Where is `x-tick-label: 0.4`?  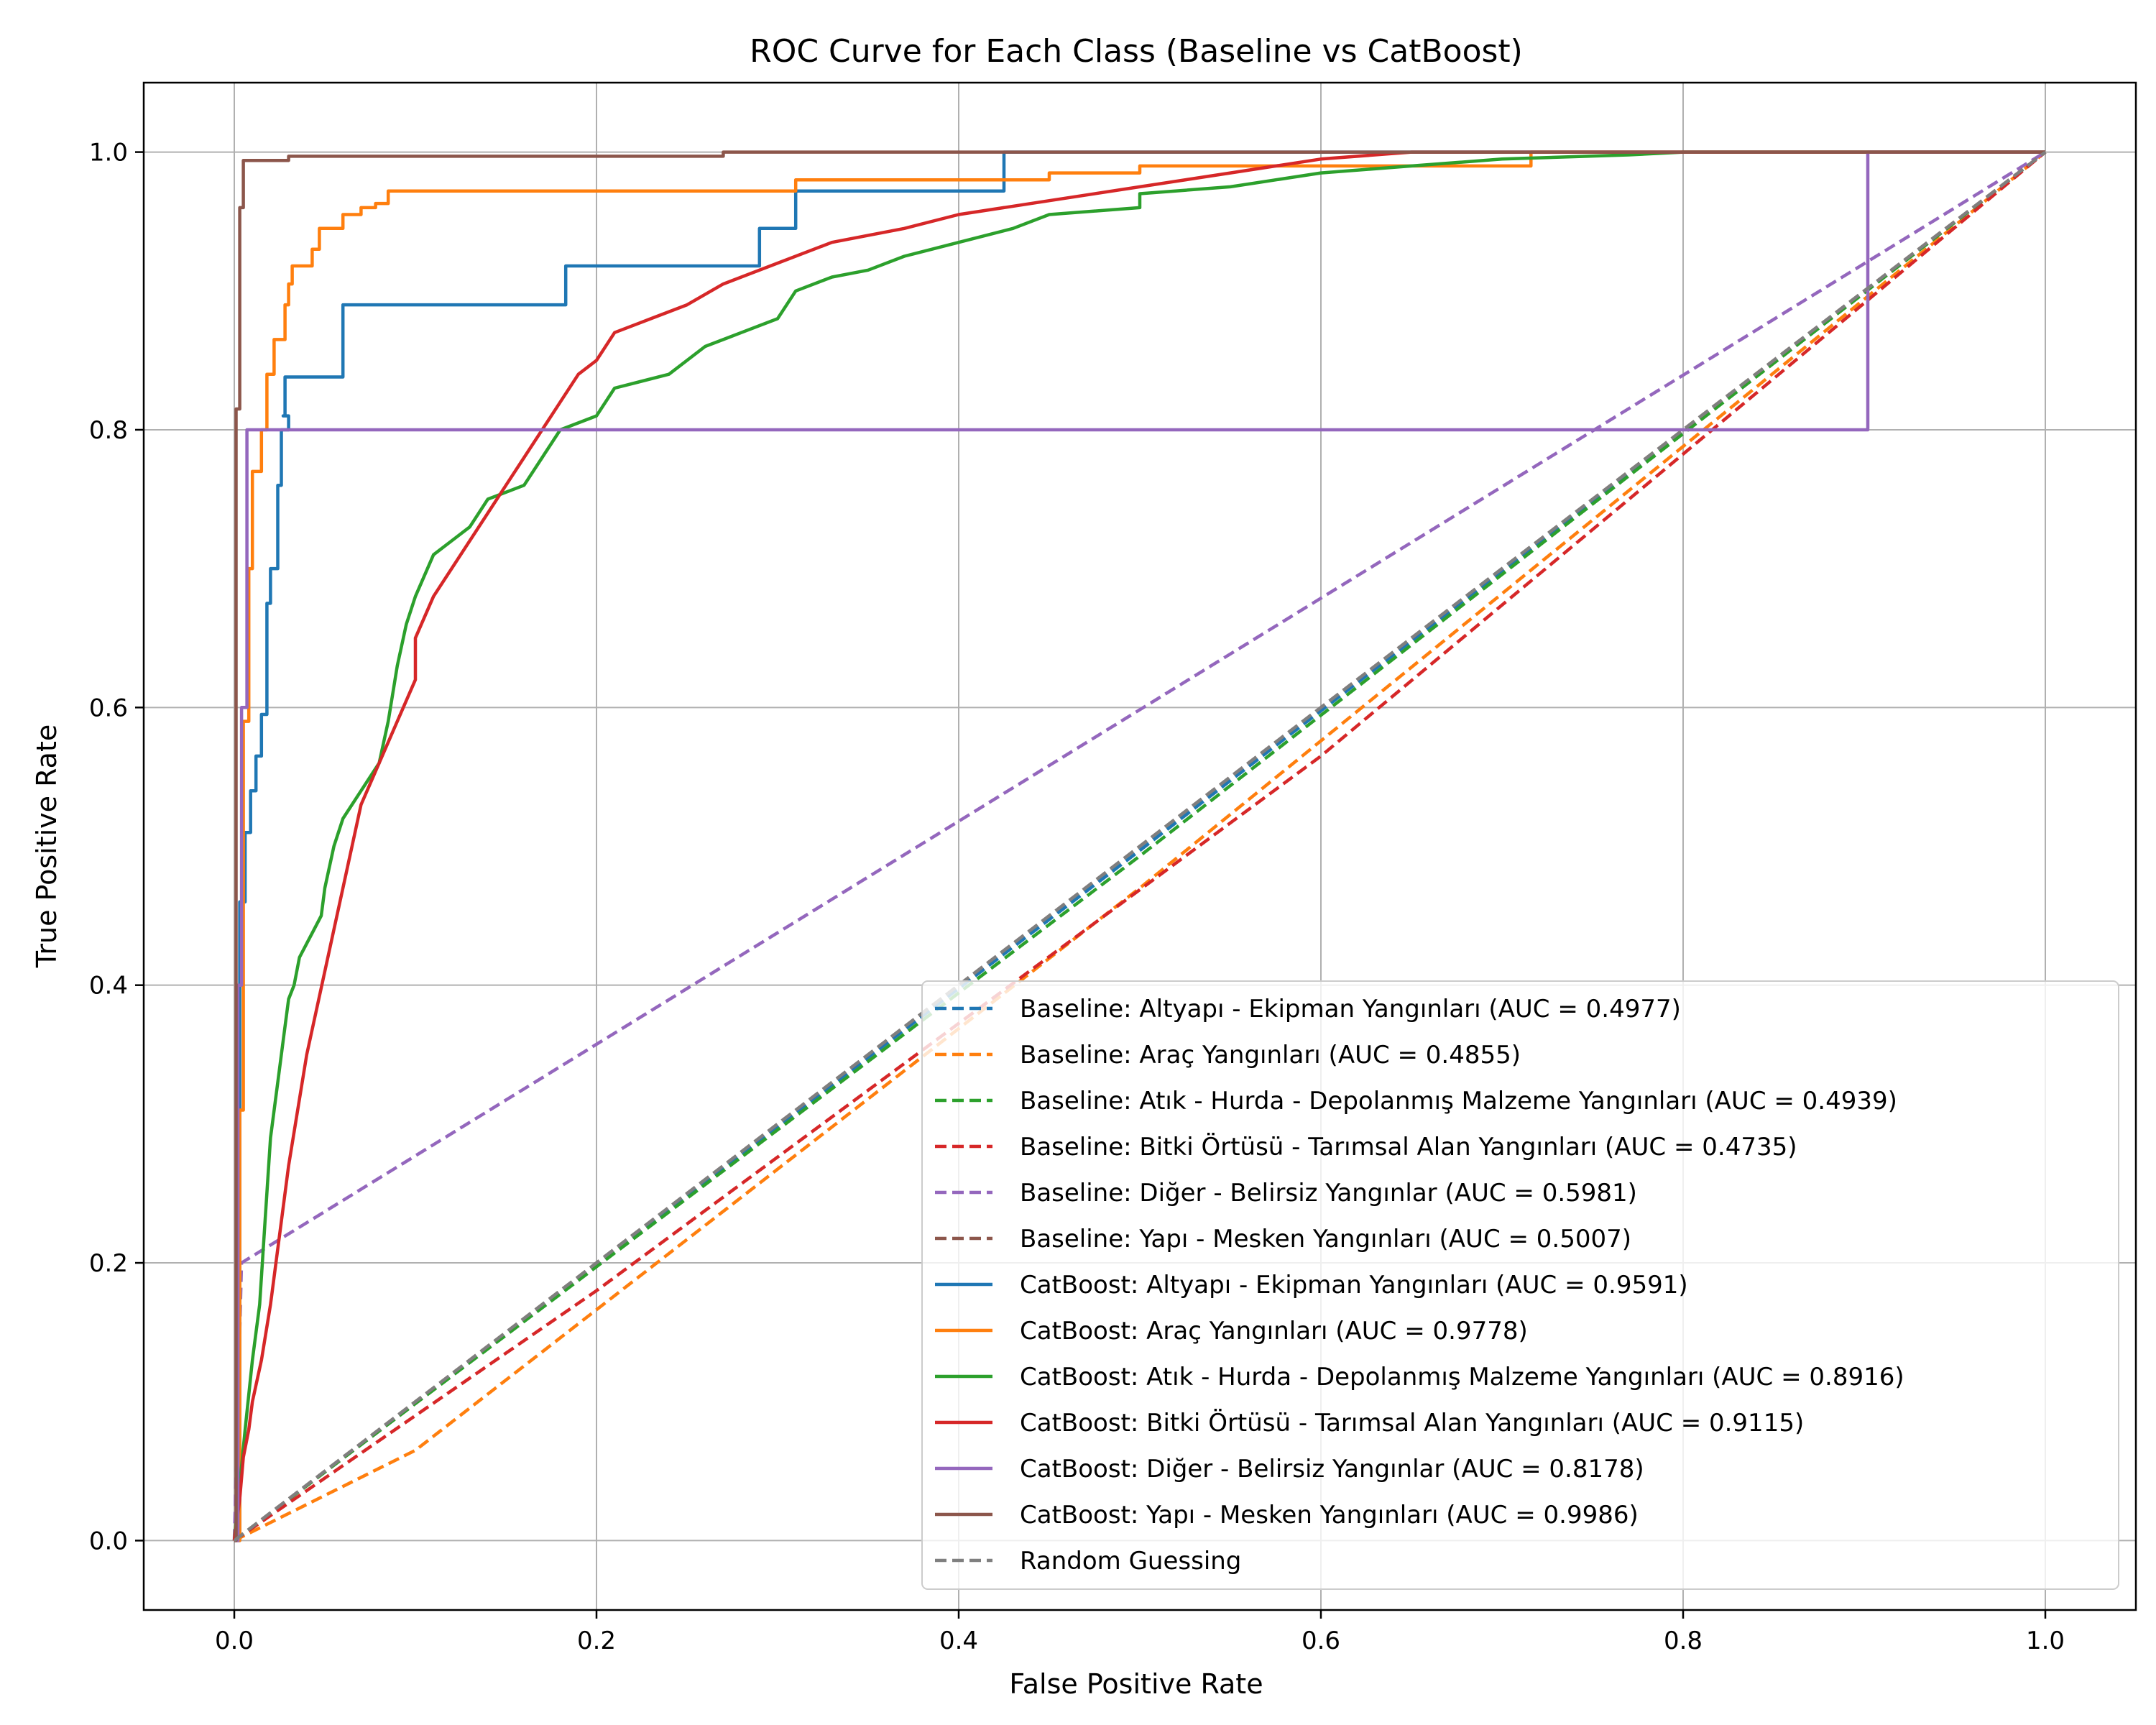
x-tick-label: 0.4 is located at coordinates (958, 1641).